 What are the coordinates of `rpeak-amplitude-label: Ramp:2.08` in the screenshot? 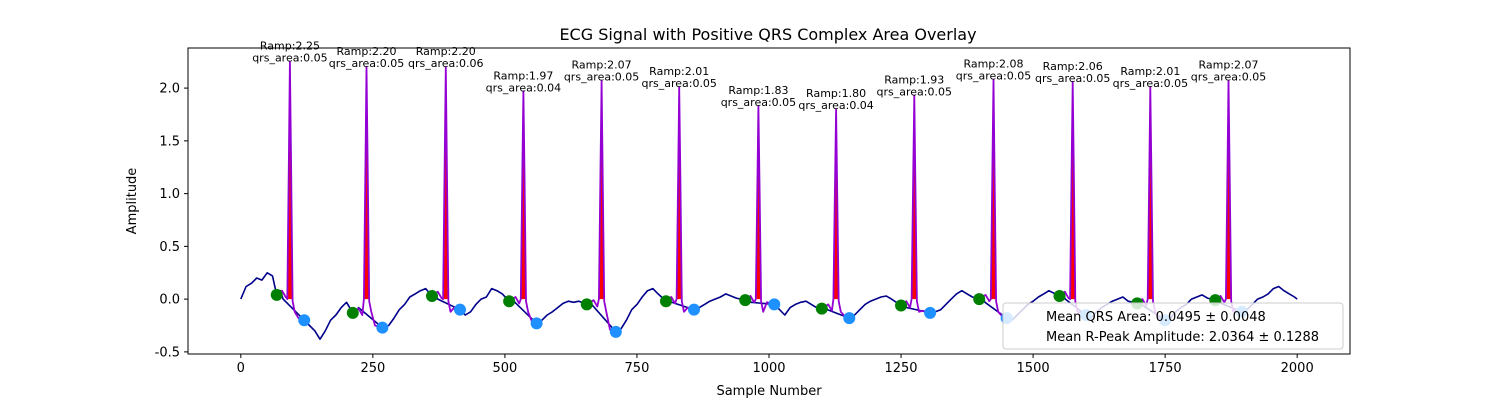 It's located at (993, 64).